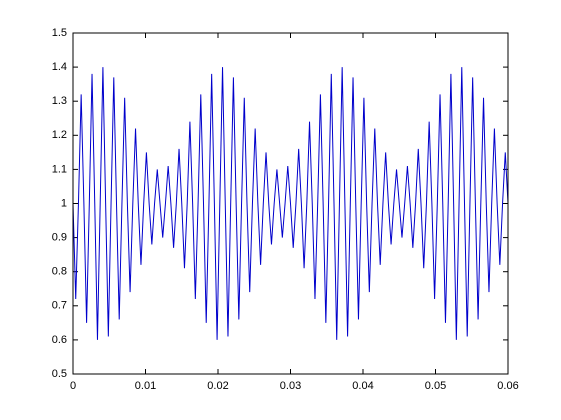  I want to click on y-tick-label: 1.2, so click(59, 135).